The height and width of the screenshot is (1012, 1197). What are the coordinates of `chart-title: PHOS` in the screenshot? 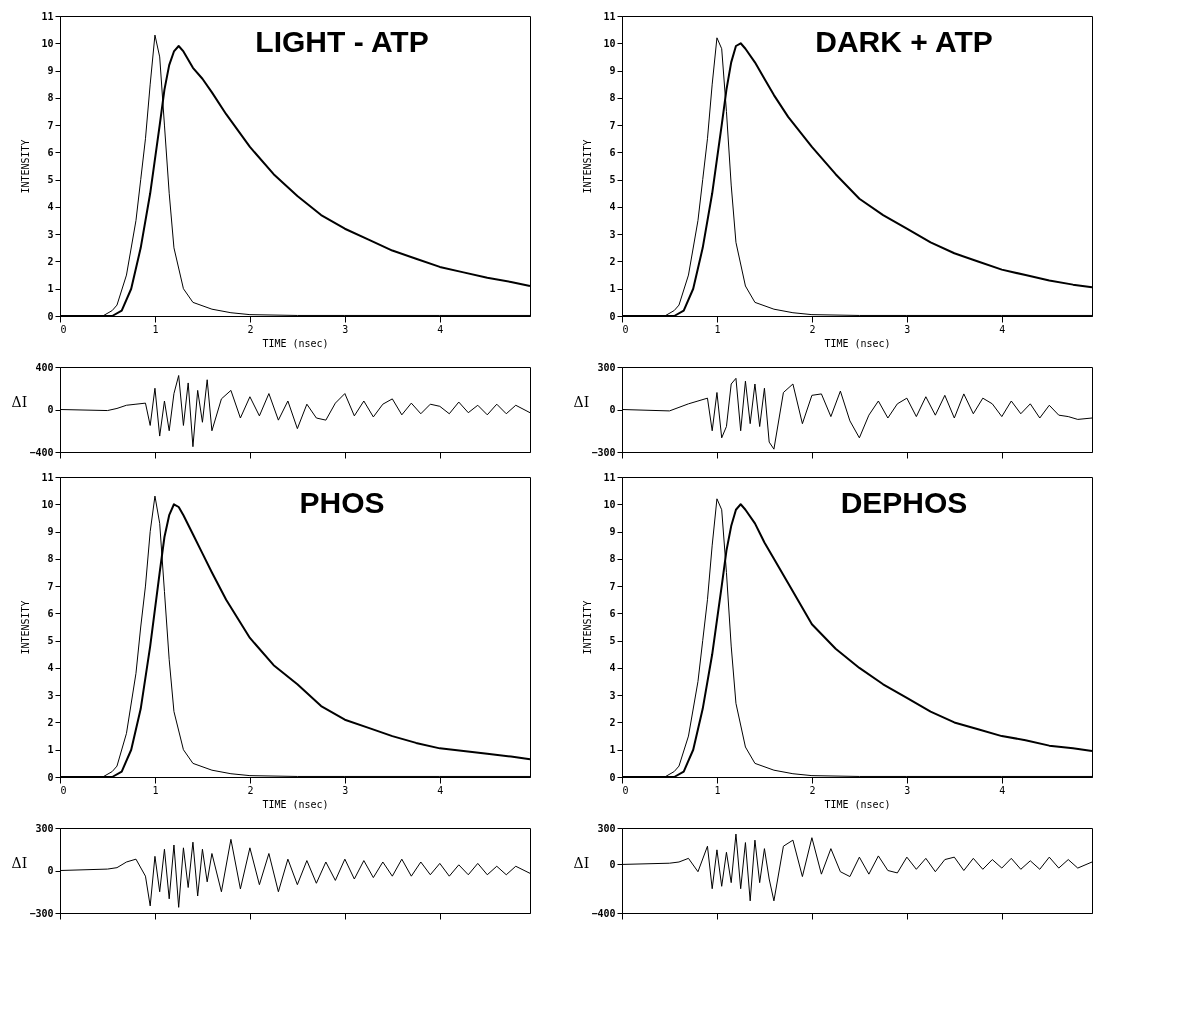 It's located at (342, 502).